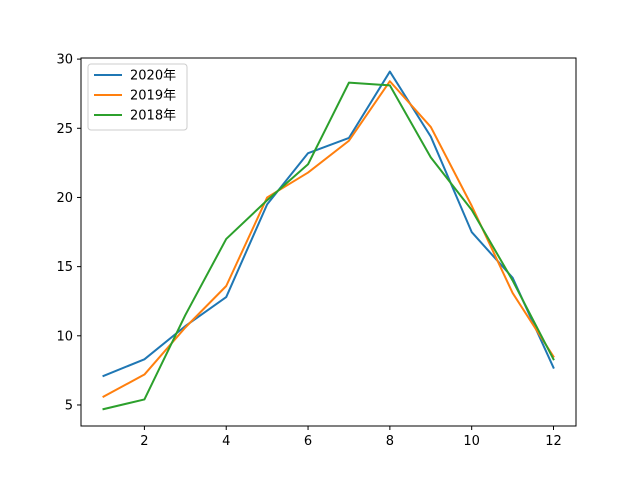  What do you see at coordinates (64, 60) in the screenshot?
I see `y-tick-label: 30` at bounding box center [64, 60].